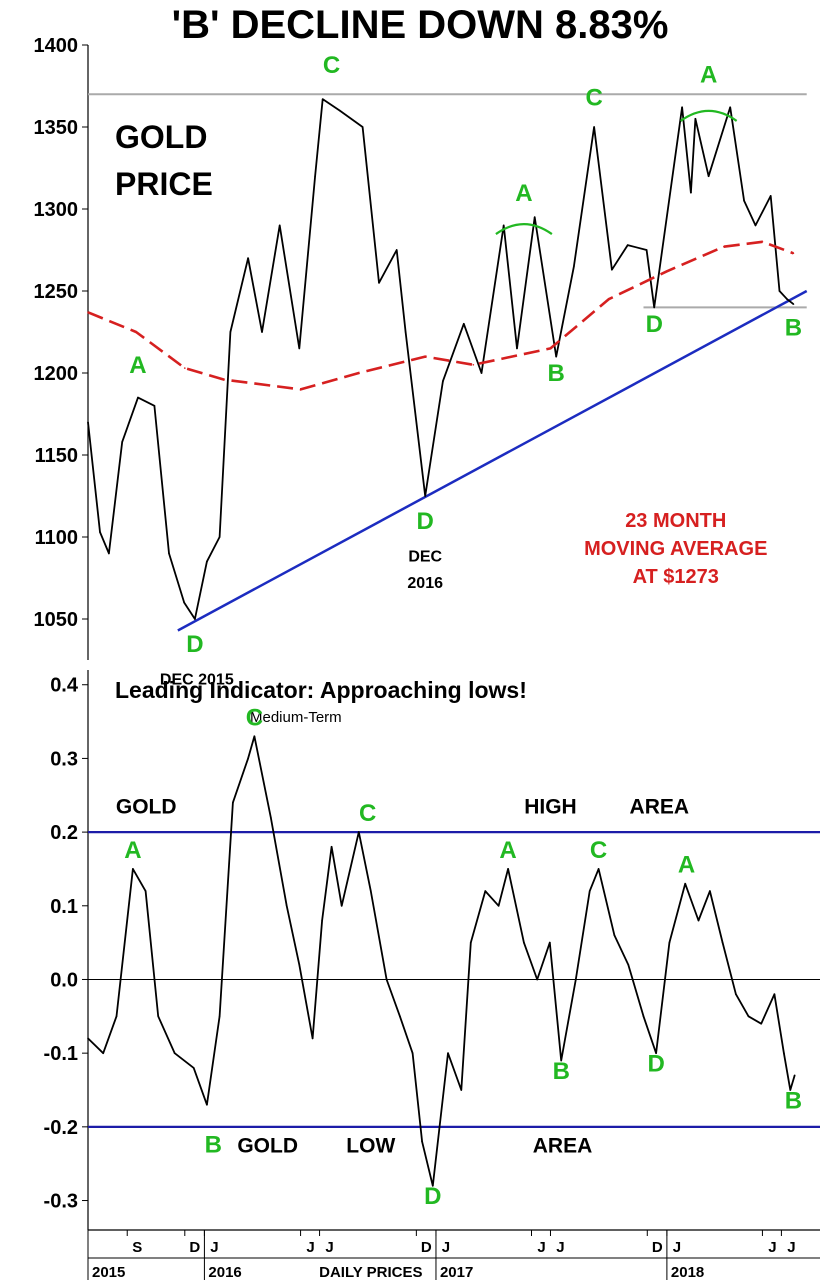  I want to click on panel-label-line2: PRICE, so click(164, 184).